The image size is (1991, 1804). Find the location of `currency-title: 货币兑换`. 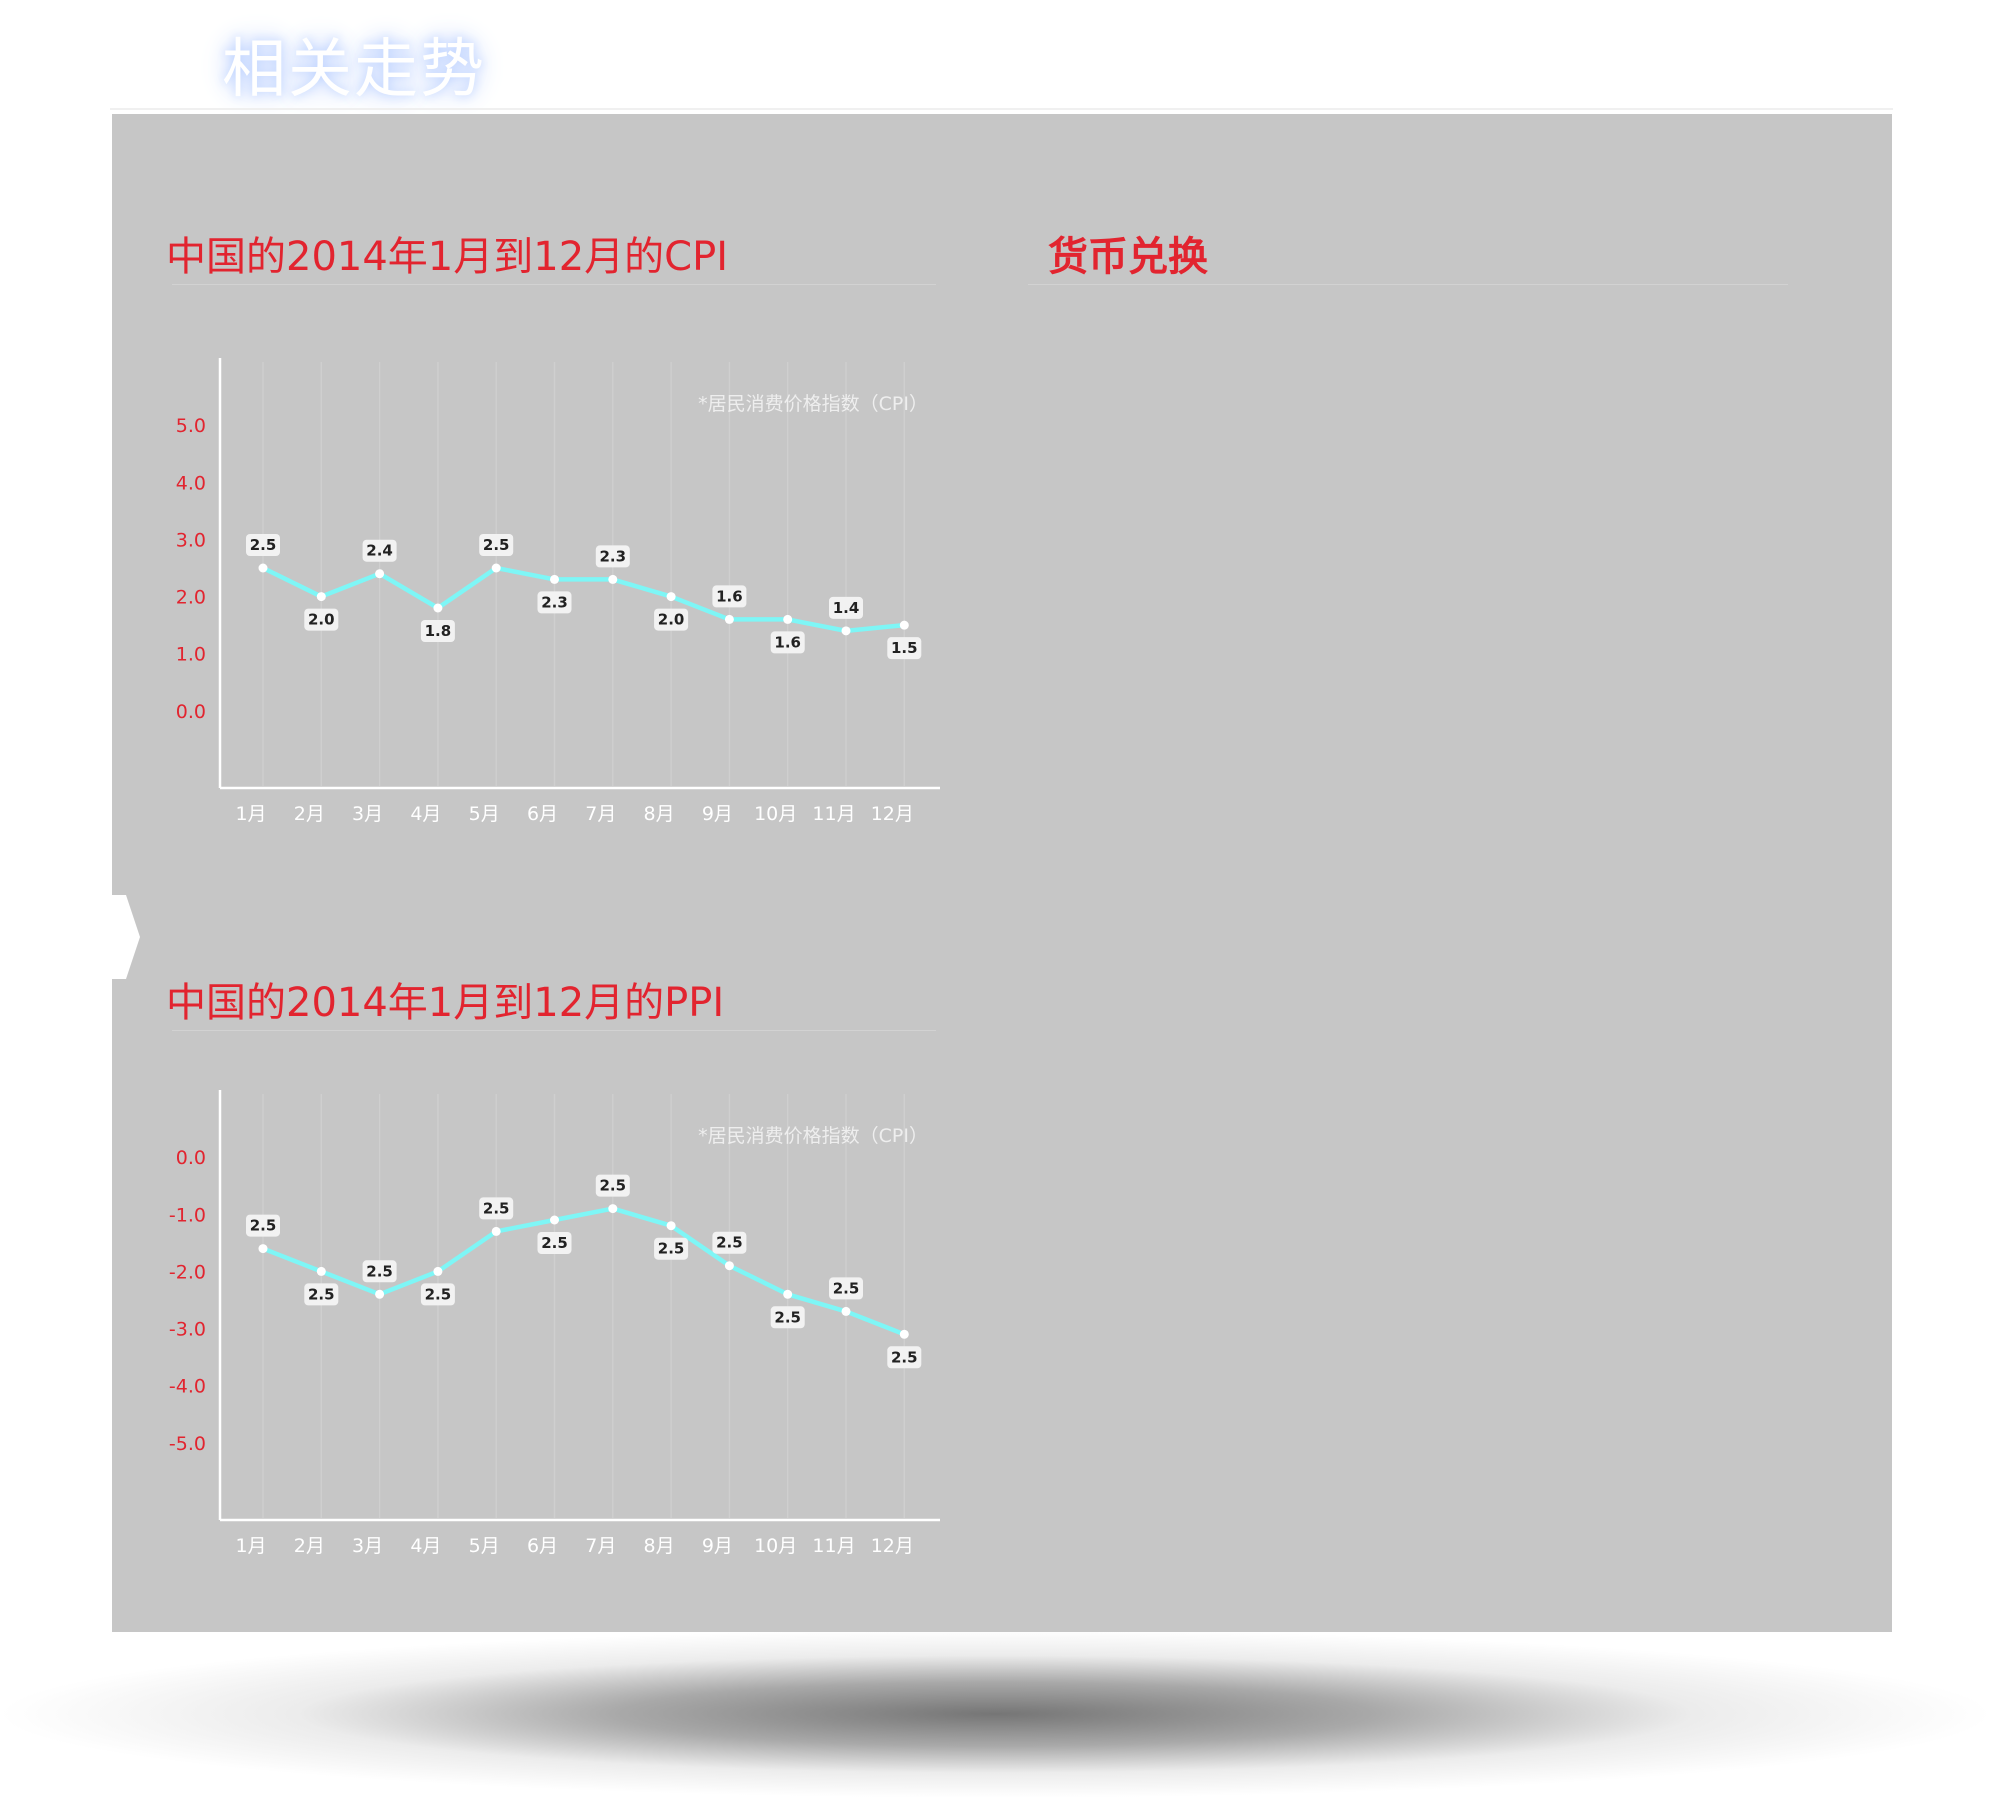

currency-title: 货币兑换 is located at coordinates (1128, 257).